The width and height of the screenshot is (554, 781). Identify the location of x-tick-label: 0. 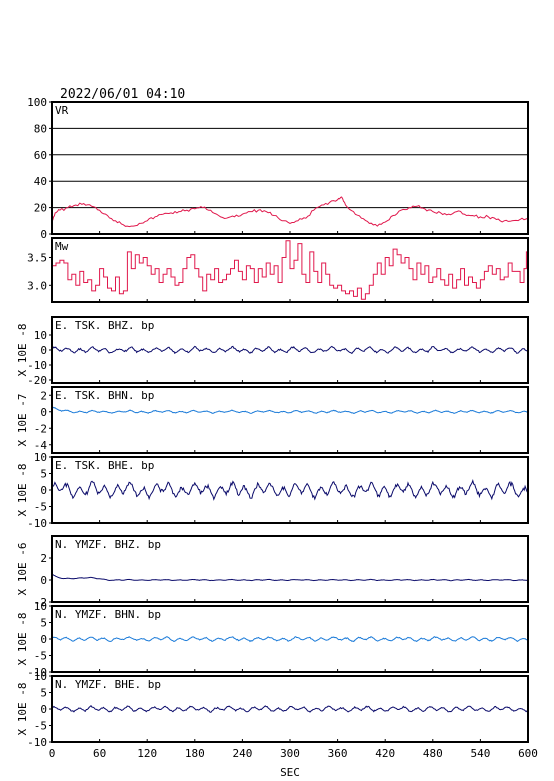
(52, 753).